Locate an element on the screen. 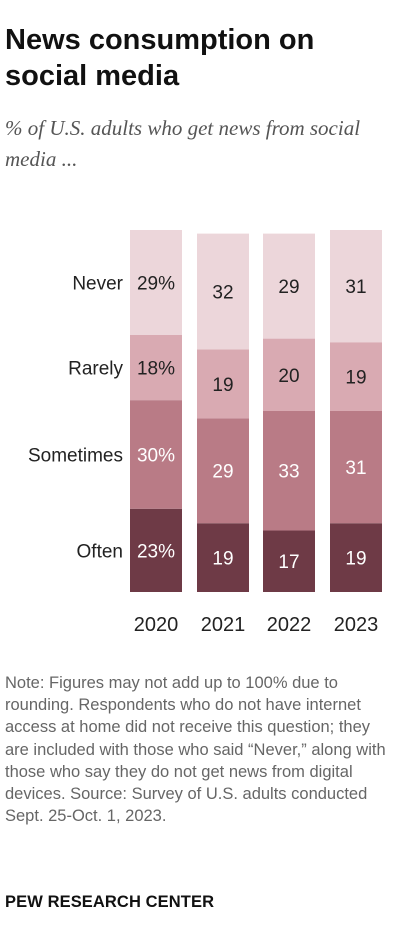 This screenshot has width=400, height=948. bar-segment-sometimes-2023 is located at coordinates (356, 467).